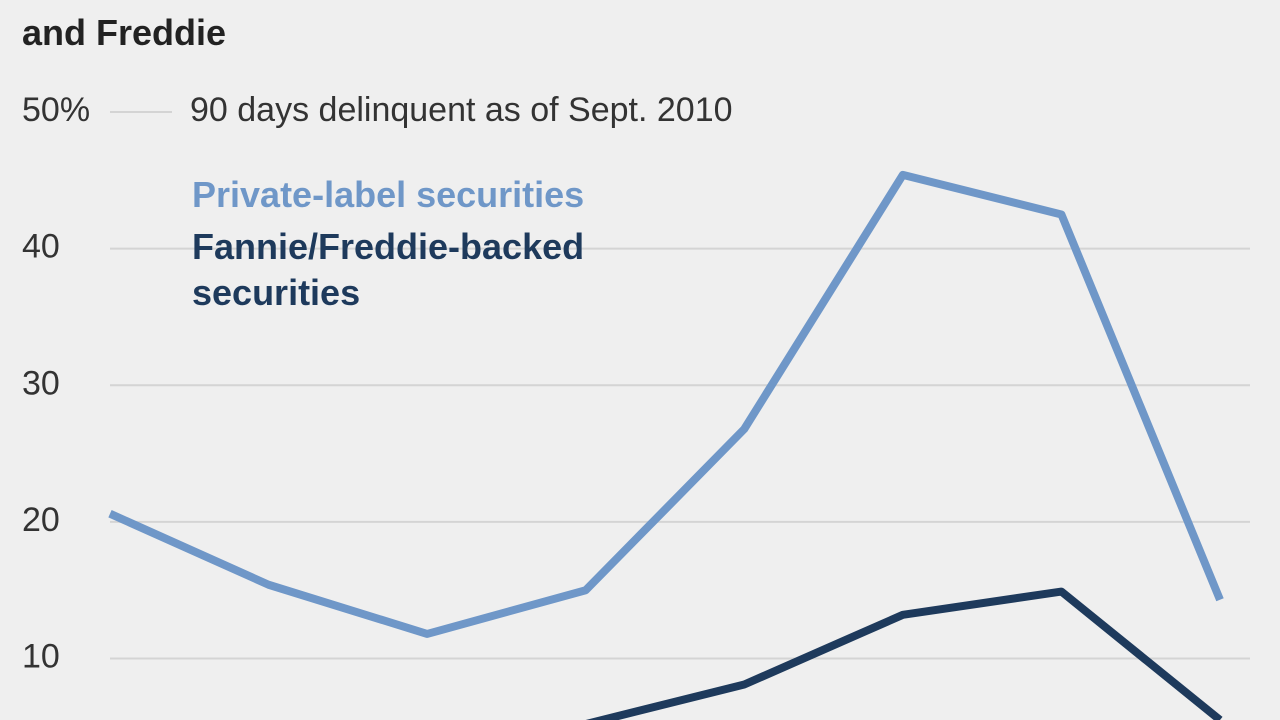 The height and width of the screenshot is (720, 1280). Describe the element at coordinates (124, 32) in the screenshot. I see `chart-title: and Freddie` at that location.